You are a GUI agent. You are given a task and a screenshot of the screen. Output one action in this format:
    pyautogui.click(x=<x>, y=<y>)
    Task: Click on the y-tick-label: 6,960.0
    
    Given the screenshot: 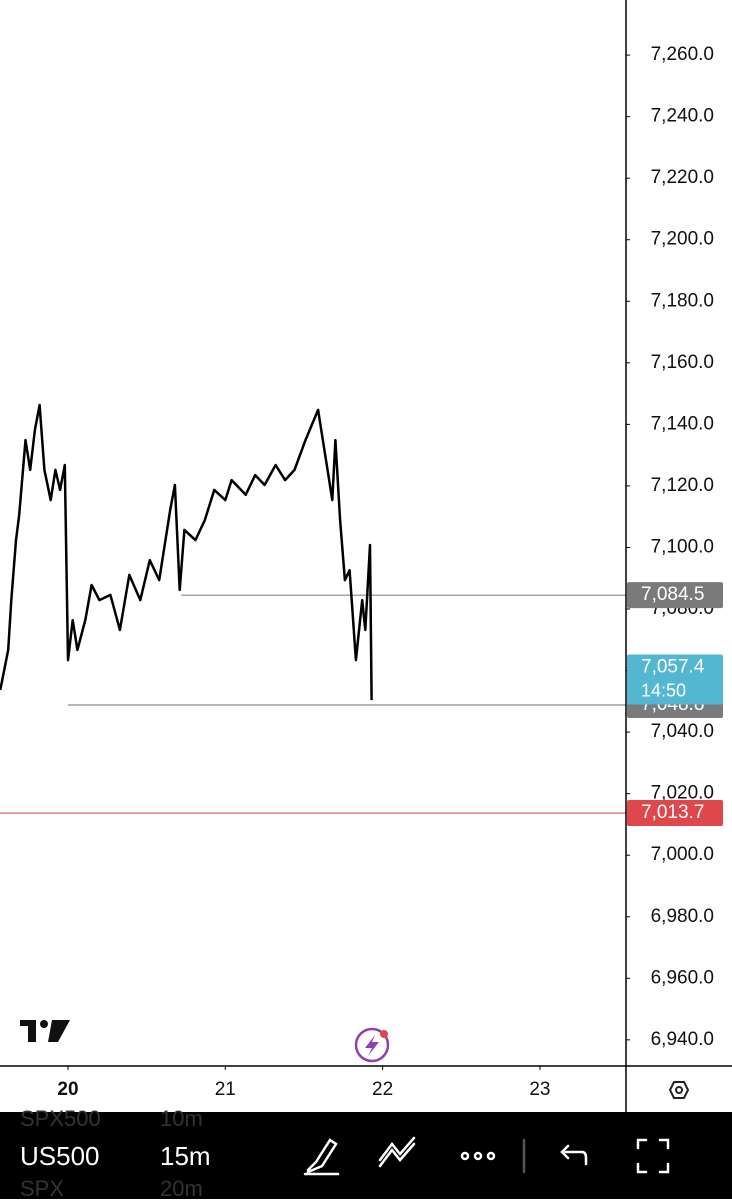 What is the action you would take?
    pyautogui.click(x=682, y=977)
    